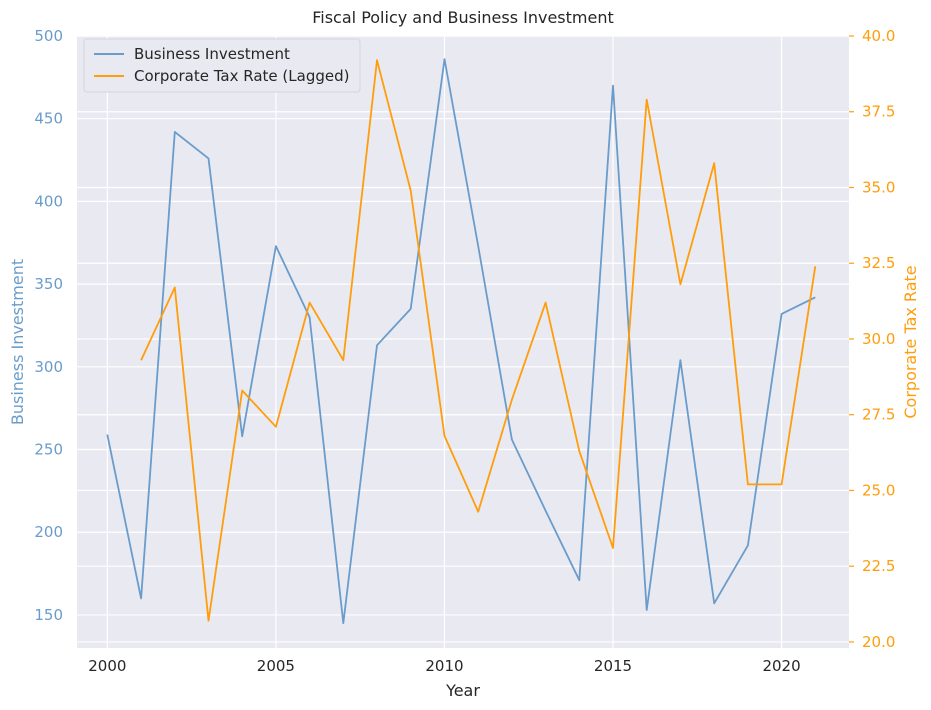  Describe the element at coordinates (241, 76) in the screenshot. I see `legend-label-tax: Corporate Tax Rate (Lagged)` at that location.